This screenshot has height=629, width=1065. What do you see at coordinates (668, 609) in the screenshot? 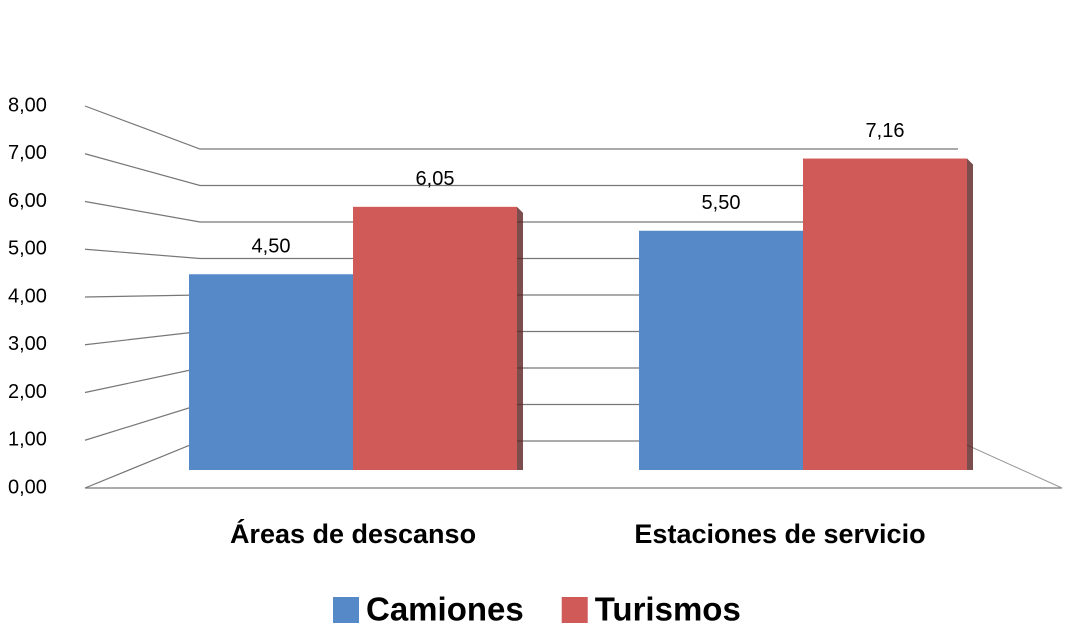
I see `legend-label: Turismos` at bounding box center [668, 609].